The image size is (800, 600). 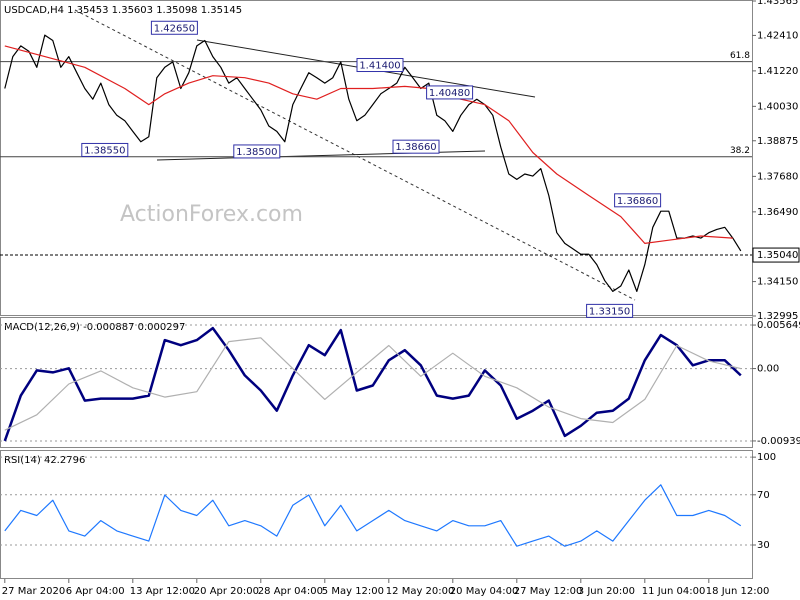 I want to click on annotation-label: 1.38500, so click(x=256, y=152).